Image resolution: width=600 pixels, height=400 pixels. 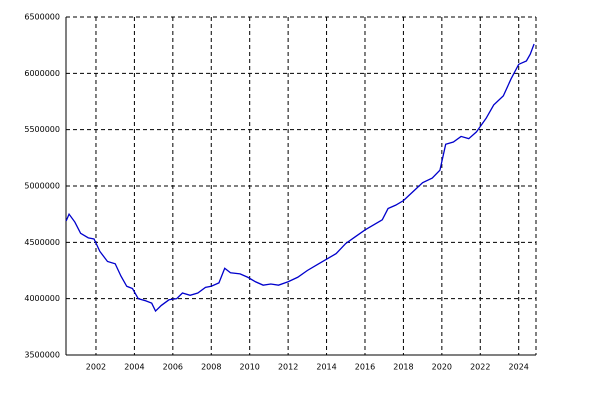 I want to click on x-tick-label: 2016, so click(x=365, y=367).